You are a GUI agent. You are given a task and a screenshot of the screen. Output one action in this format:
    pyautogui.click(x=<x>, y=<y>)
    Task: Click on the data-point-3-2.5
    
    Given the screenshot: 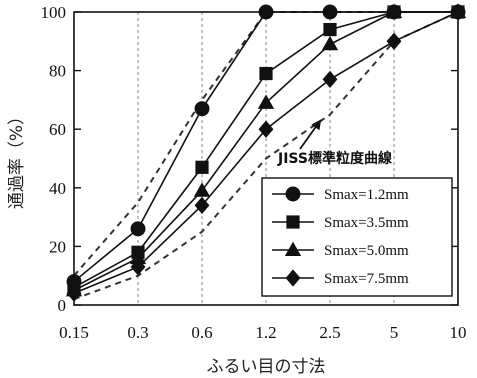 What is the action you would take?
    pyautogui.click(x=330, y=43)
    